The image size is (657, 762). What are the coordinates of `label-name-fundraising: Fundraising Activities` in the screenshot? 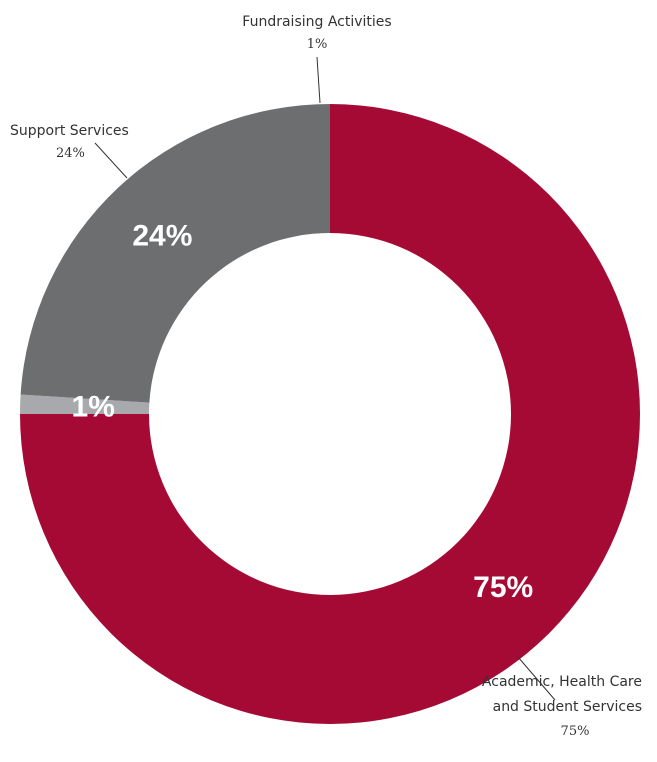 It's located at (316, 22).